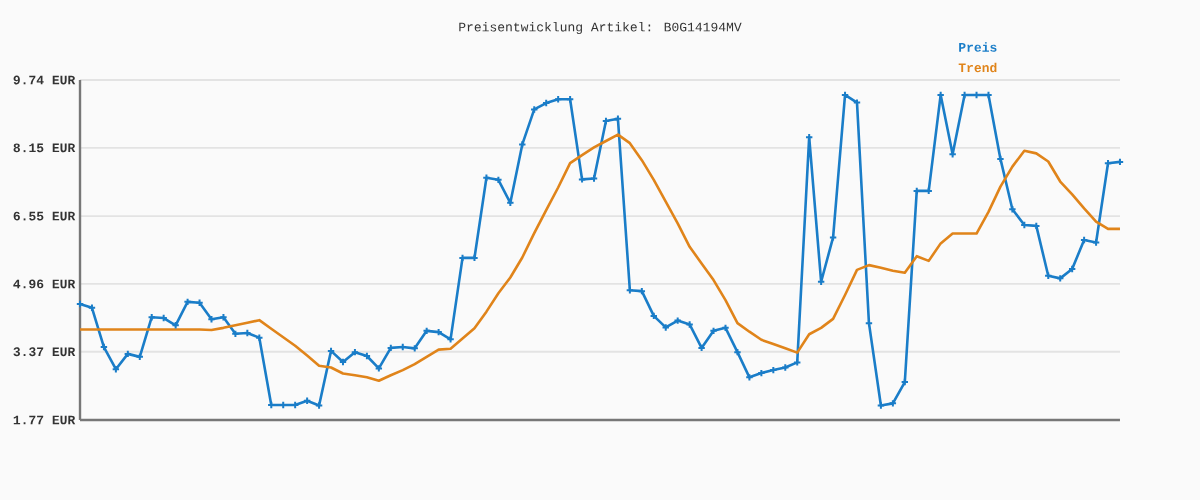 The image size is (1200, 500). What do you see at coordinates (600, 28) in the screenshot?
I see `chart-title: Preisentwicklung Artikel: B0G14194MV` at bounding box center [600, 28].